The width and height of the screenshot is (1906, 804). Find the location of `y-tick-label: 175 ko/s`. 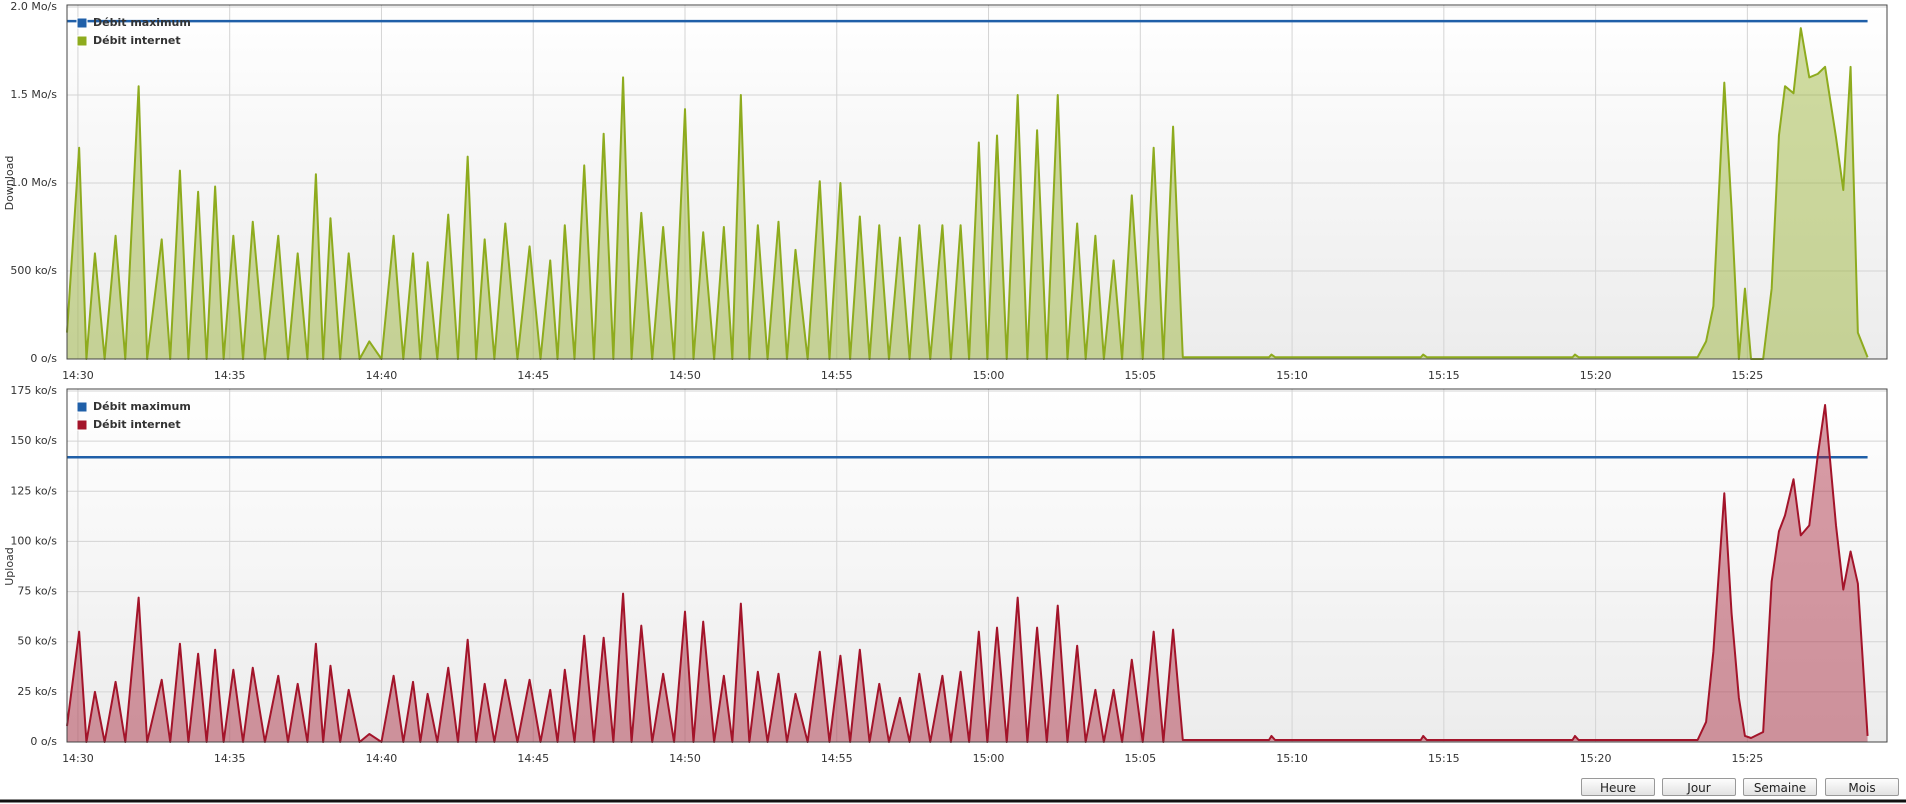

y-tick-label: 175 ko/s is located at coordinates (33, 390).